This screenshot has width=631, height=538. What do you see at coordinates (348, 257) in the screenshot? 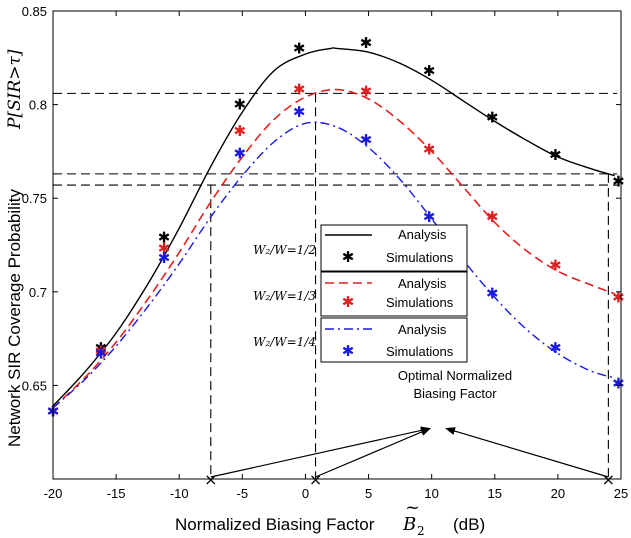
I see `legend-marker-black: ✱` at bounding box center [348, 257].